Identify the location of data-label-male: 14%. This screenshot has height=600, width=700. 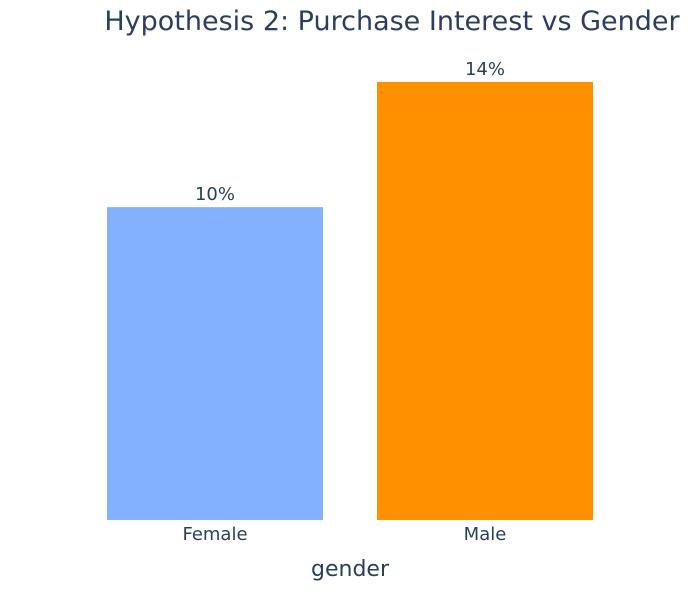
(485, 69).